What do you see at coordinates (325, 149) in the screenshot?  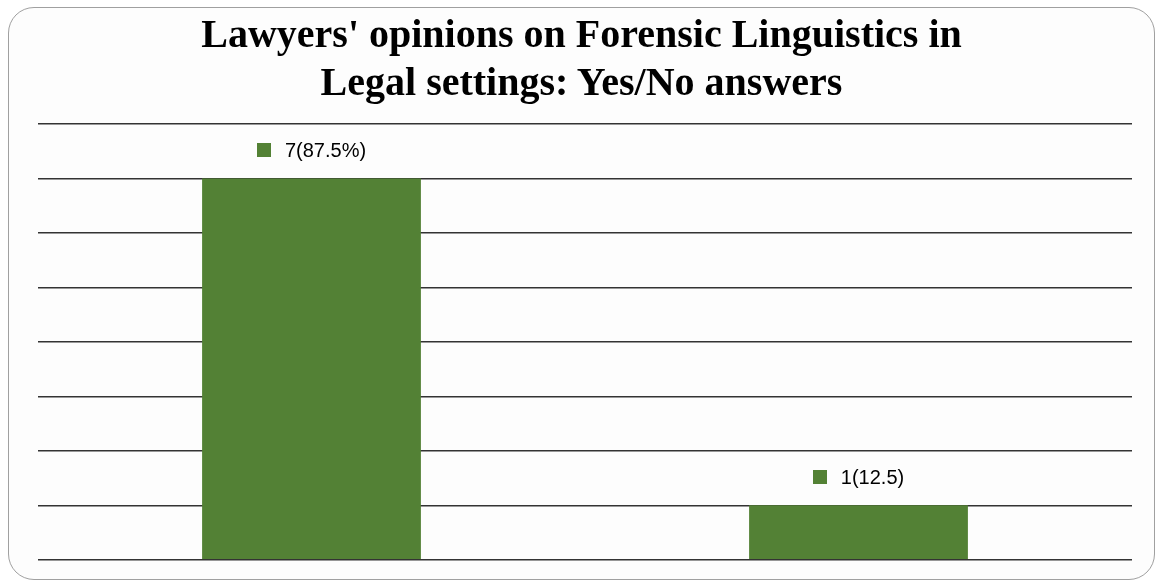 I see `data-label: 7(87.5%)` at bounding box center [325, 149].